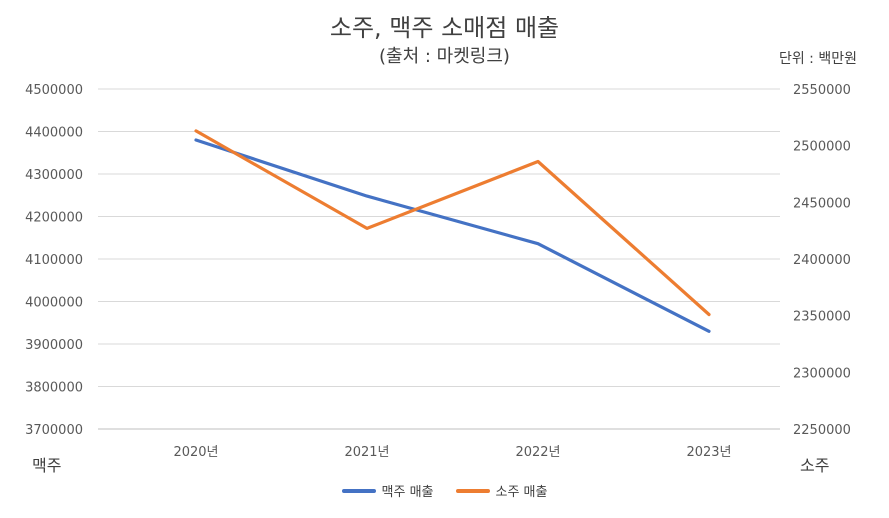  Describe the element at coordinates (444, 56) in the screenshot. I see `chart-subtitle: (출처 : 마켓링크)` at that location.